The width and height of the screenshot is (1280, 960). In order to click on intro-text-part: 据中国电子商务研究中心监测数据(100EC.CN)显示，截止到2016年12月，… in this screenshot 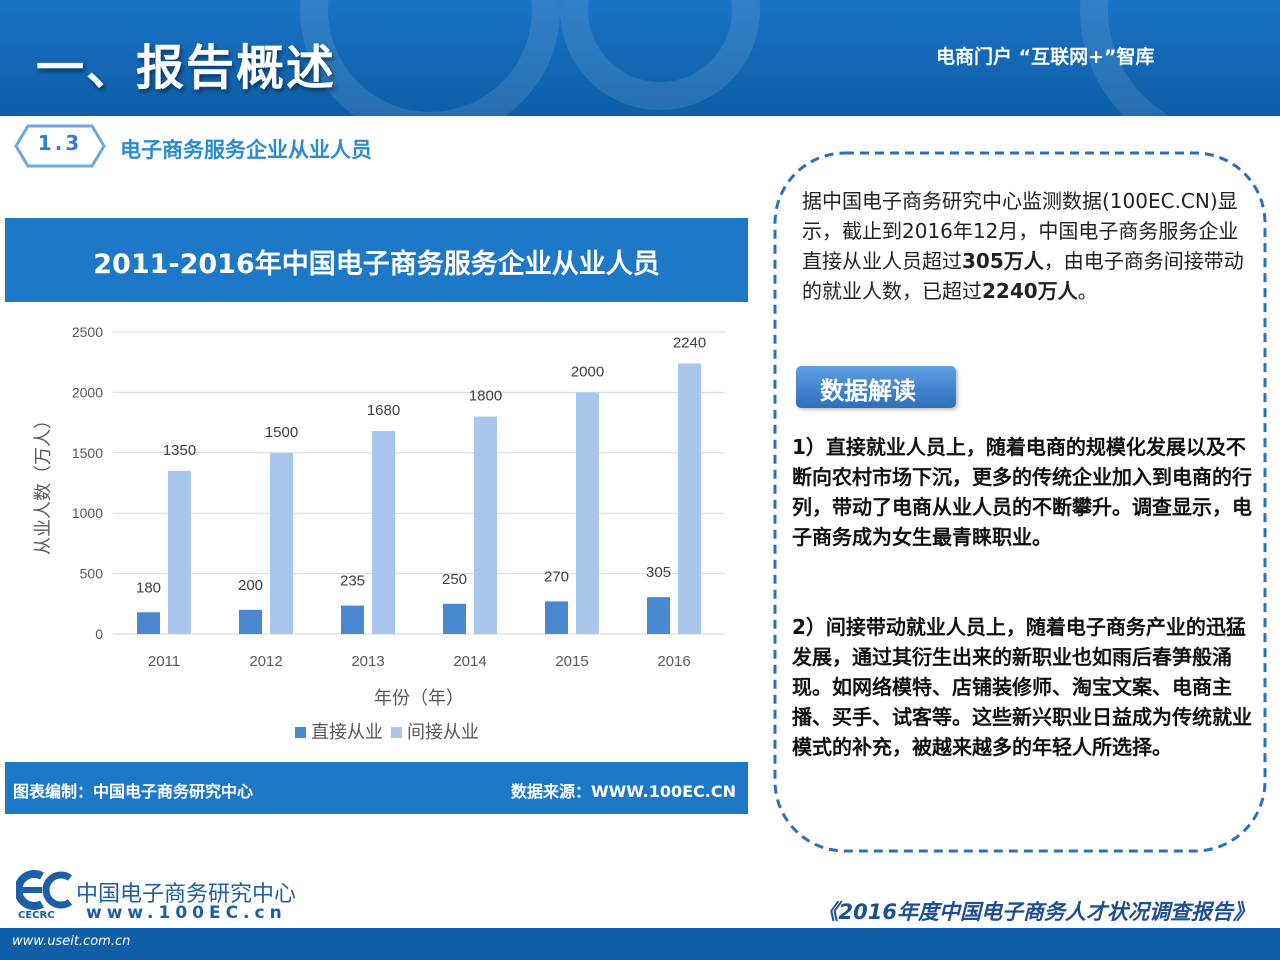, I will do `click(1020, 231)`.